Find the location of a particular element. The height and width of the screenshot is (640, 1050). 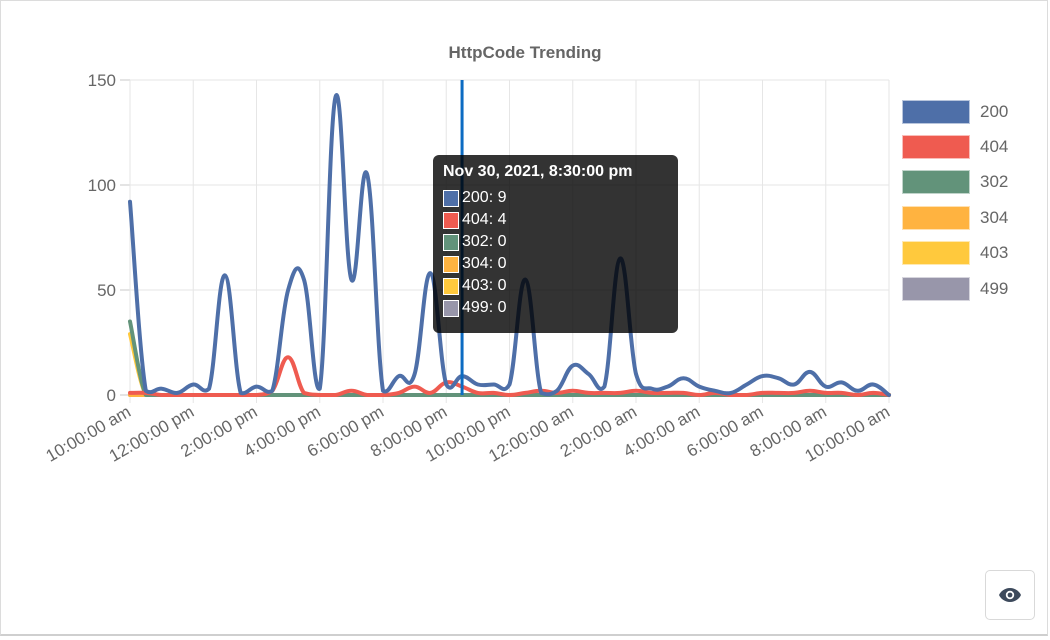

legend-label: 403 is located at coordinates (994, 253).